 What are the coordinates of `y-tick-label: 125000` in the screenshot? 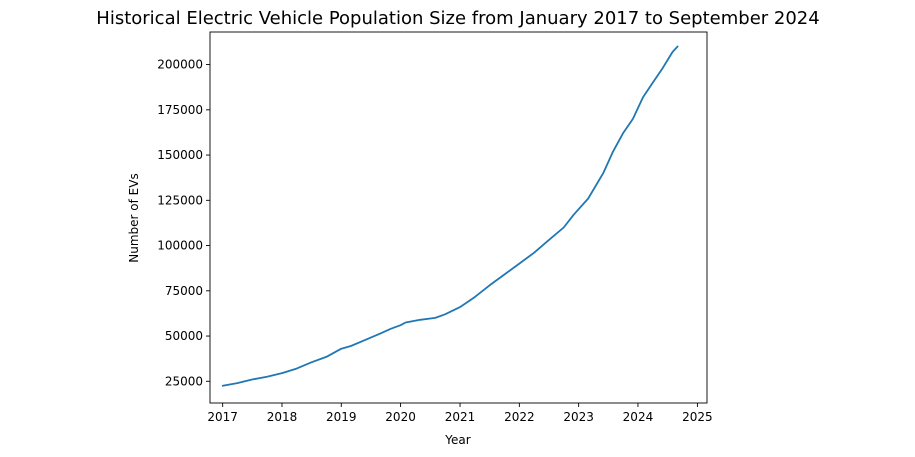 It's located at (180, 200).